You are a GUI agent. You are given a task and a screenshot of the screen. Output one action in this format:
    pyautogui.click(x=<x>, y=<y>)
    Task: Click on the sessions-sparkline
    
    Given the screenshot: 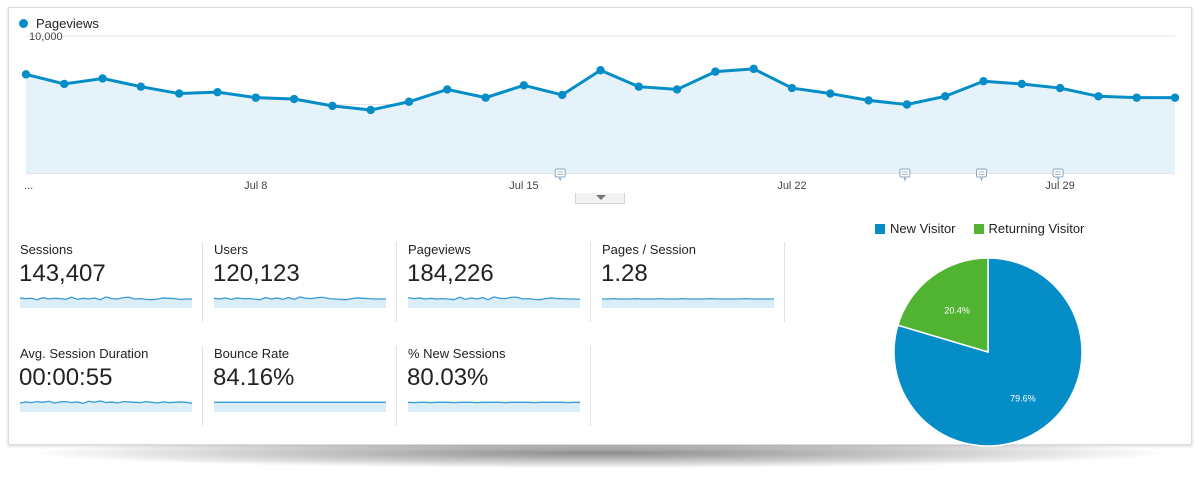 What is the action you would take?
    pyautogui.click(x=106, y=302)
    